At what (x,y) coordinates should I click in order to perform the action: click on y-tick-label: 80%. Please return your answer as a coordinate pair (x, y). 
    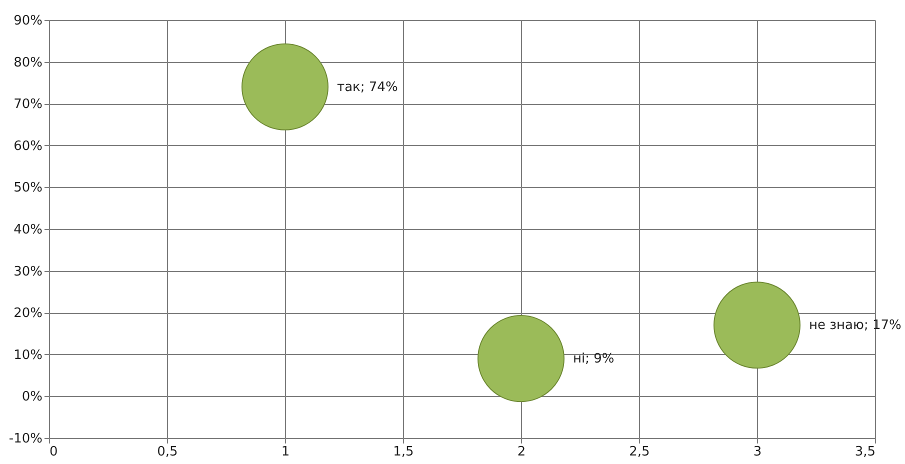
    Looking at the image, I should click on (28, 62).